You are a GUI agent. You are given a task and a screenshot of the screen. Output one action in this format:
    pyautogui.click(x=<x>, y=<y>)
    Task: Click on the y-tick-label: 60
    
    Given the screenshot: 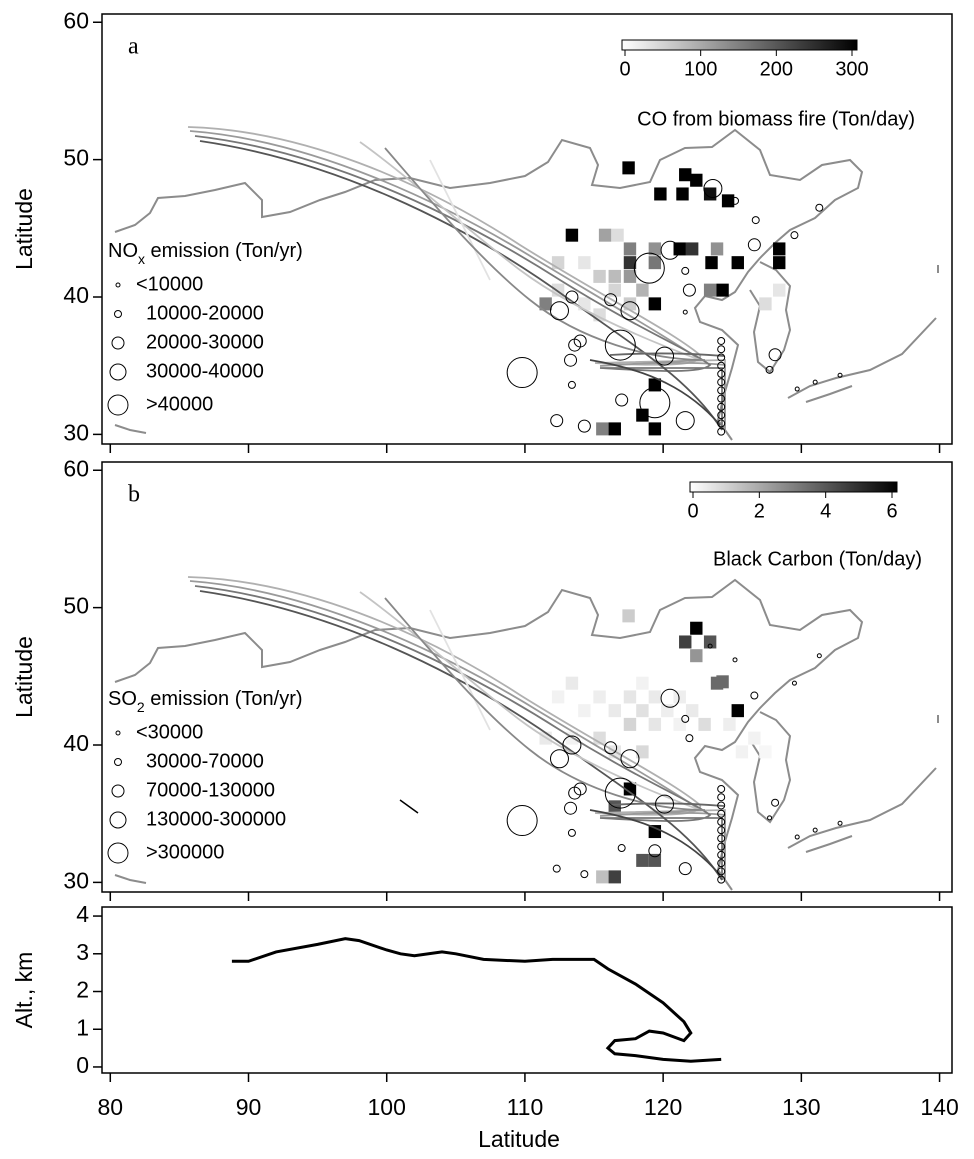 What is the action you would take?
    pyautogui.click(x=76, y=468)
    